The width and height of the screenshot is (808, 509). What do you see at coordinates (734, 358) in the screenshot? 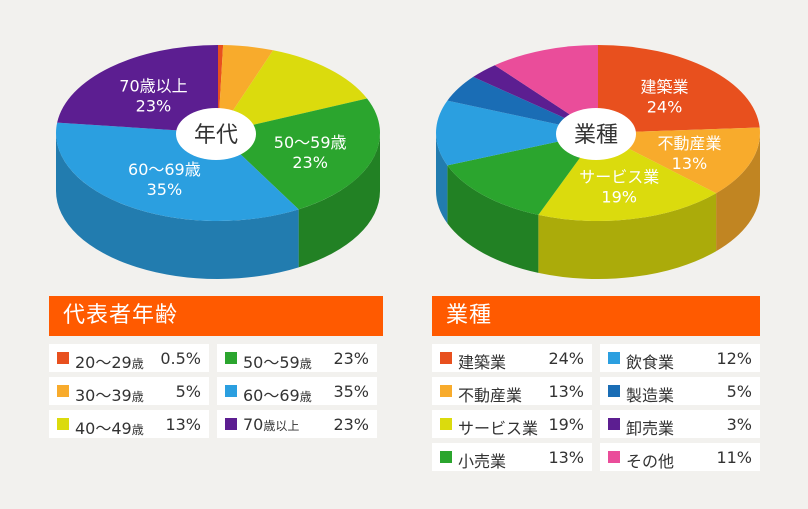
I see `legend-value: 12%` at bounding box center [734, 358].